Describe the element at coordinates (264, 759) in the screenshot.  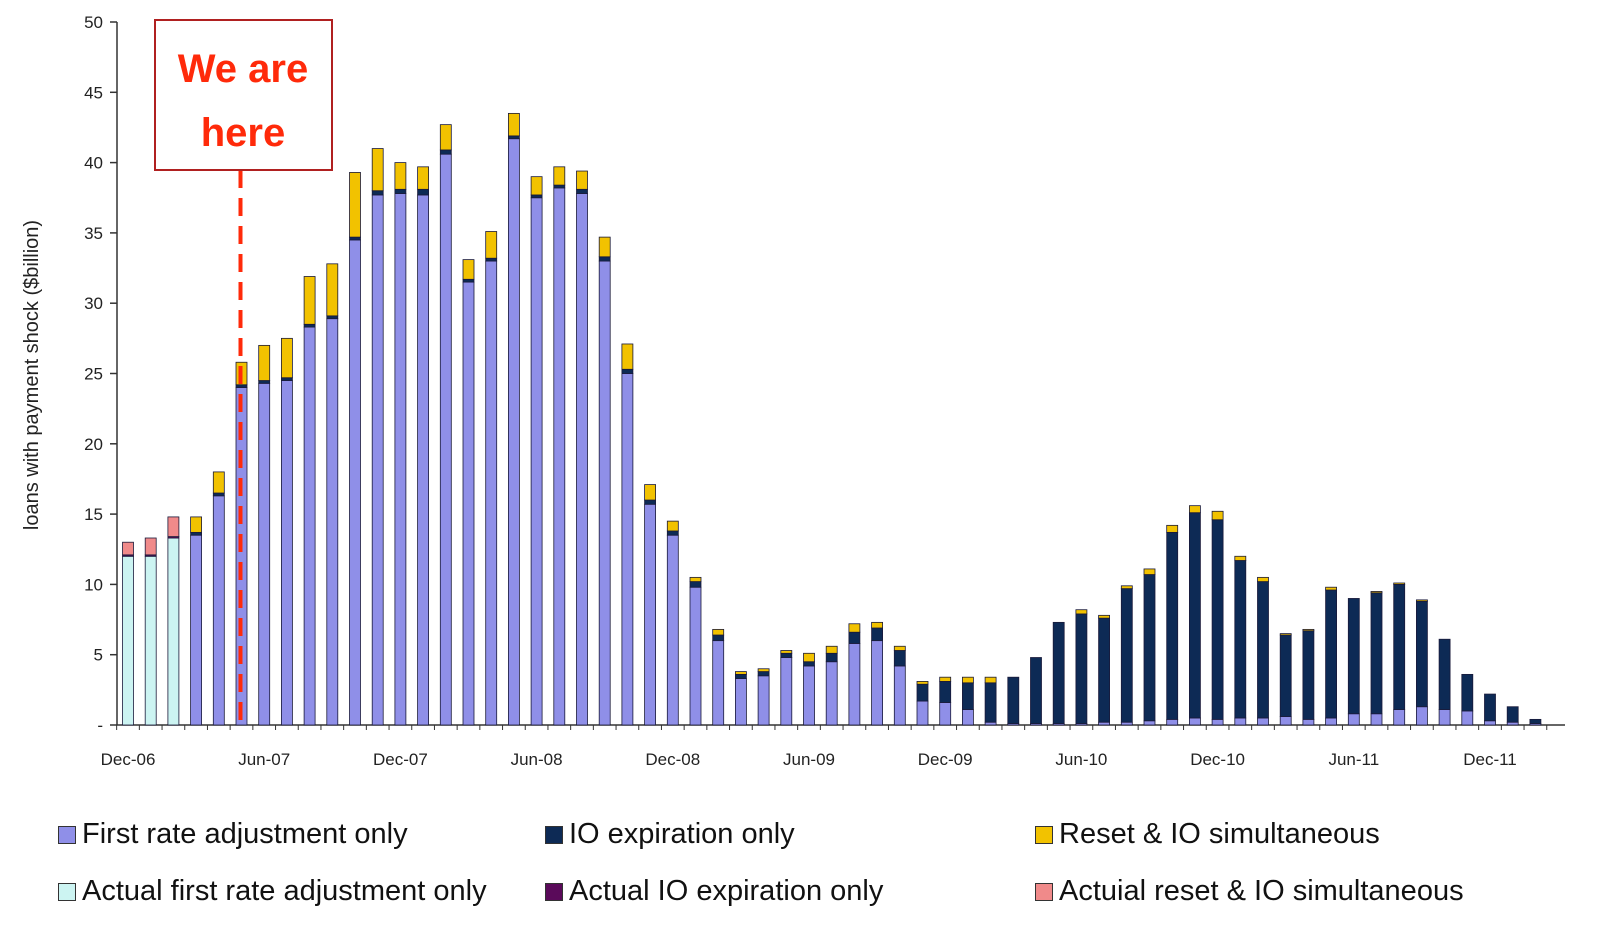
I see `x-tick-label: Jun-07` at that location.